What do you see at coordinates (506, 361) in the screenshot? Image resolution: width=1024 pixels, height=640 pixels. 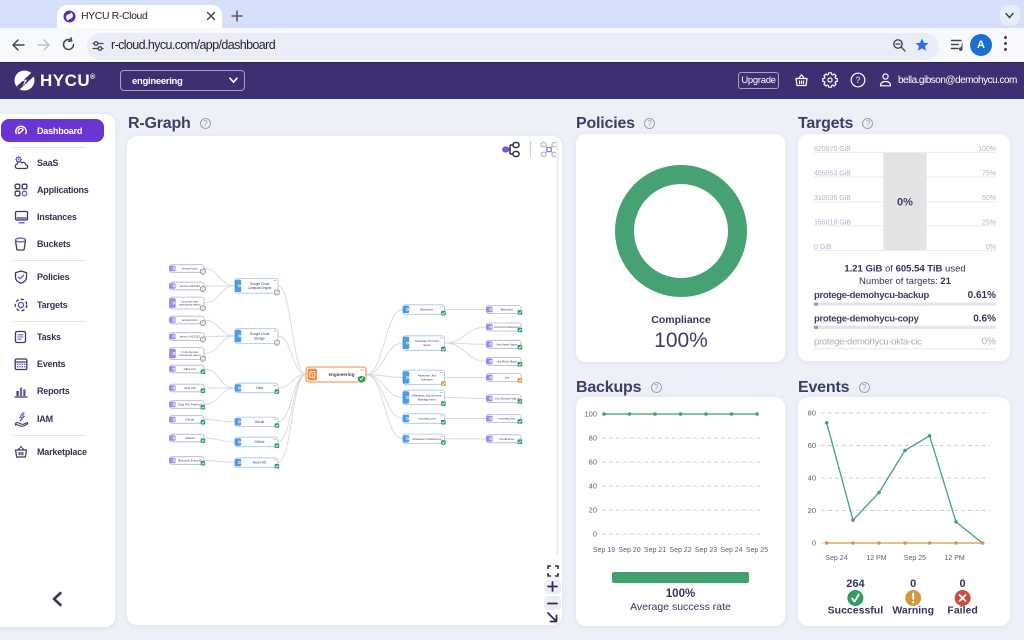 I see `svg-text: Jira Work Mgmt` at bounding box center [506, 361].